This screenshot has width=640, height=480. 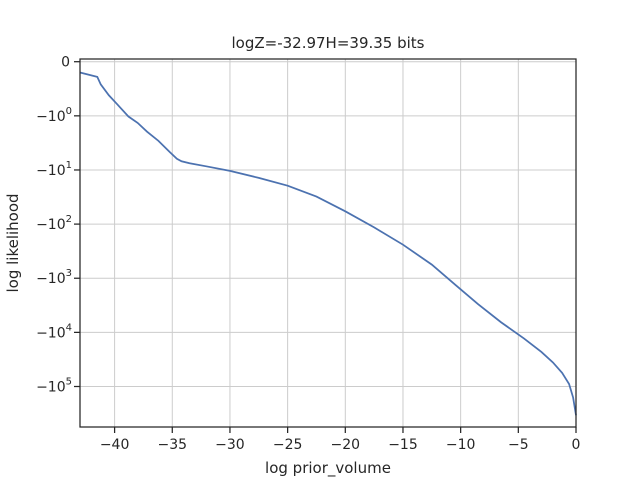 I want to click on x-axis: −40 −35 −30 −25 −20 −15 −10 −5 0, so click(x=340, y=440).